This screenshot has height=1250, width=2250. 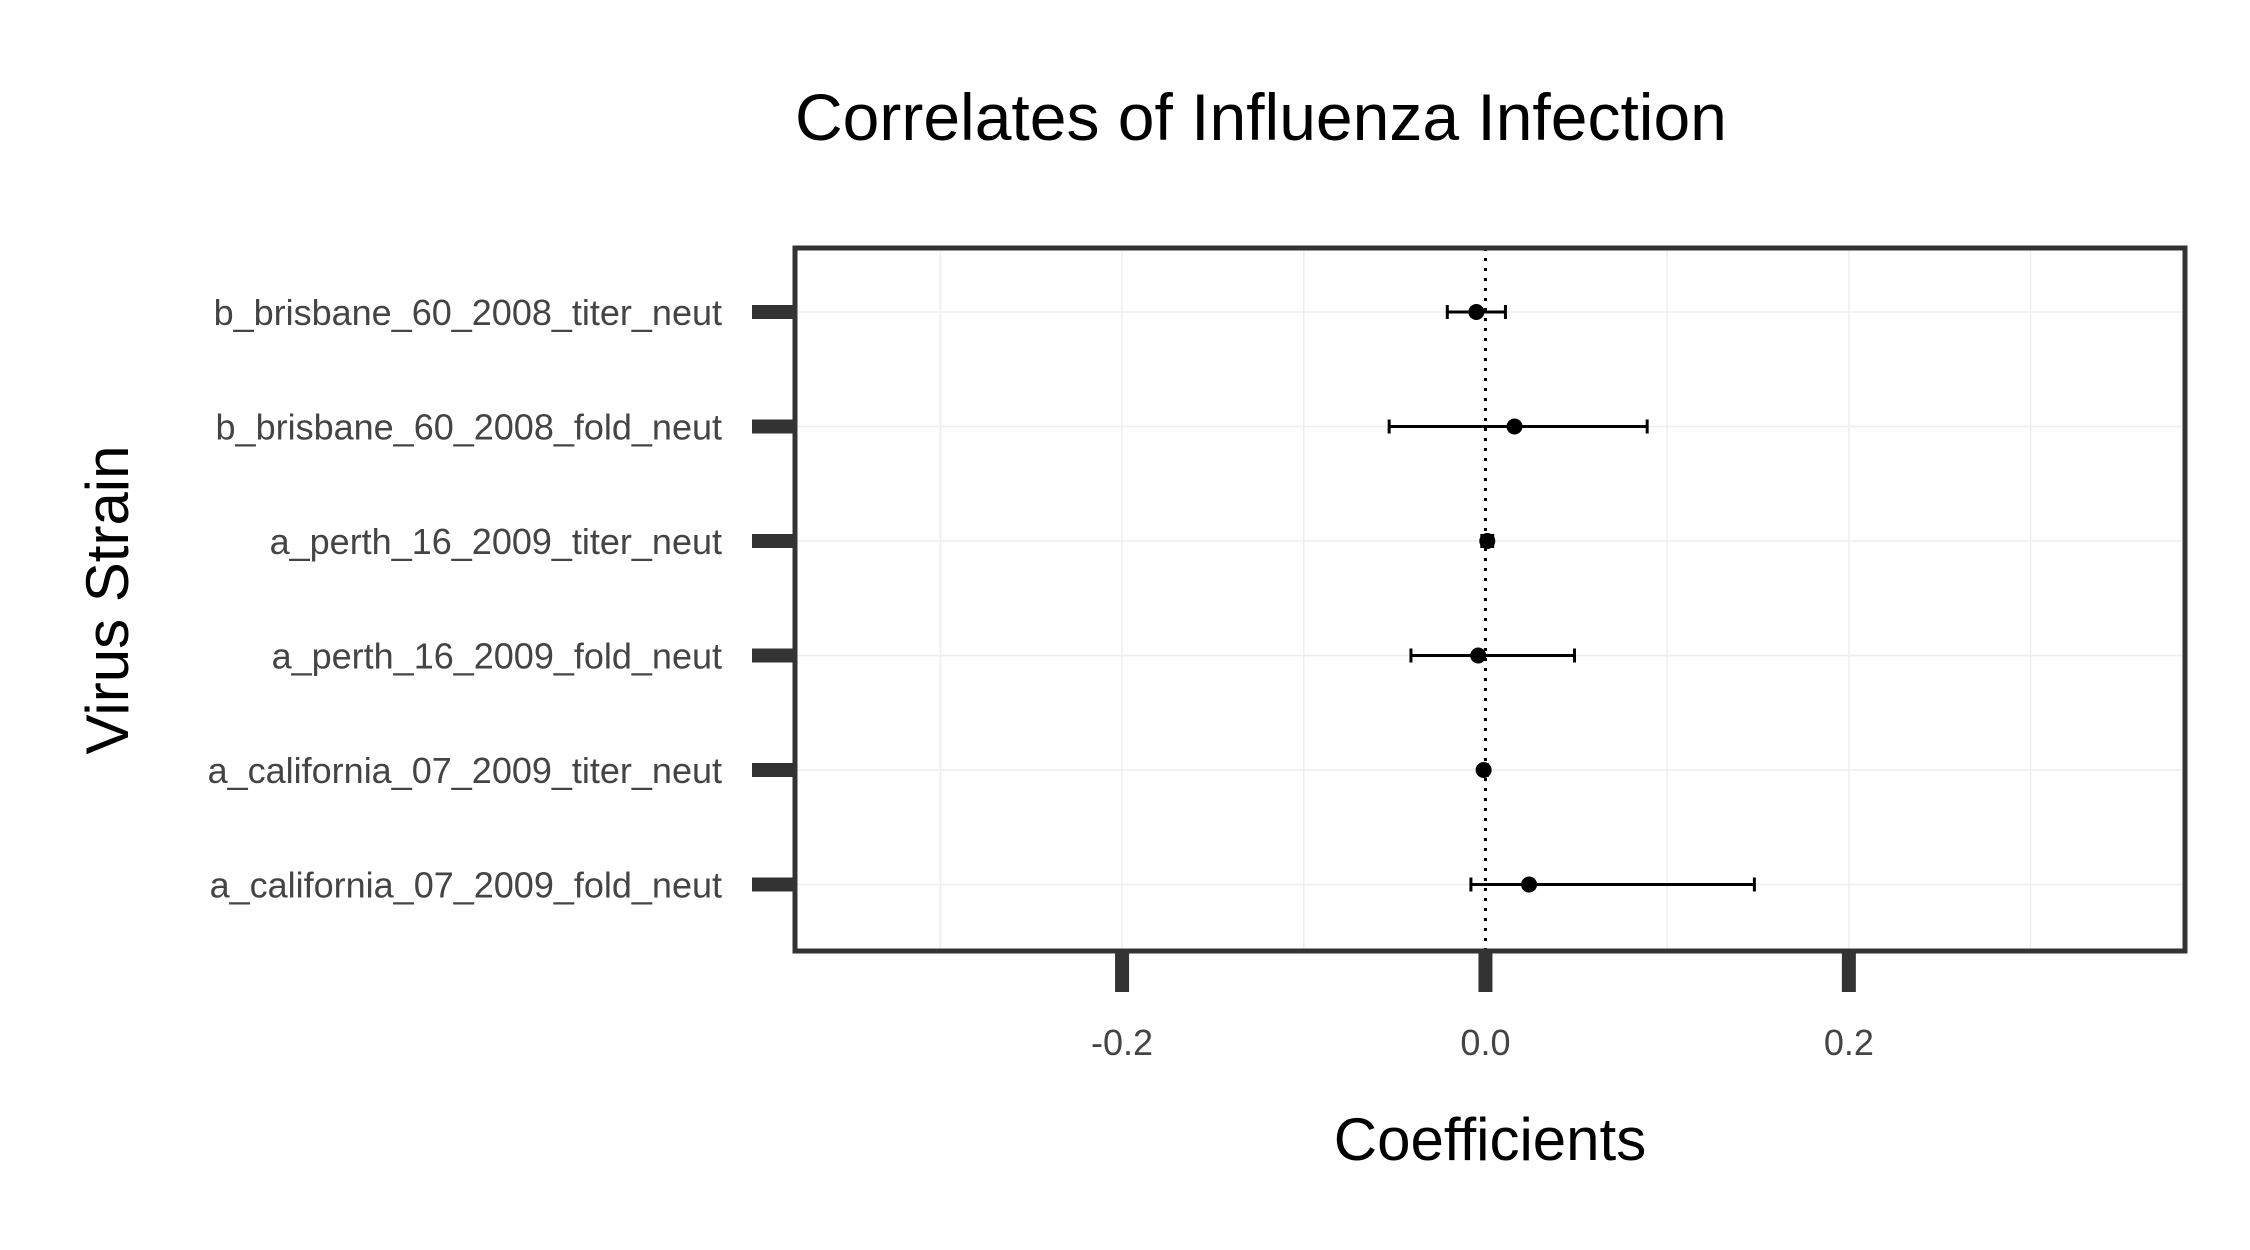 I want to click on error-bars, so click(x=1571, y=598).